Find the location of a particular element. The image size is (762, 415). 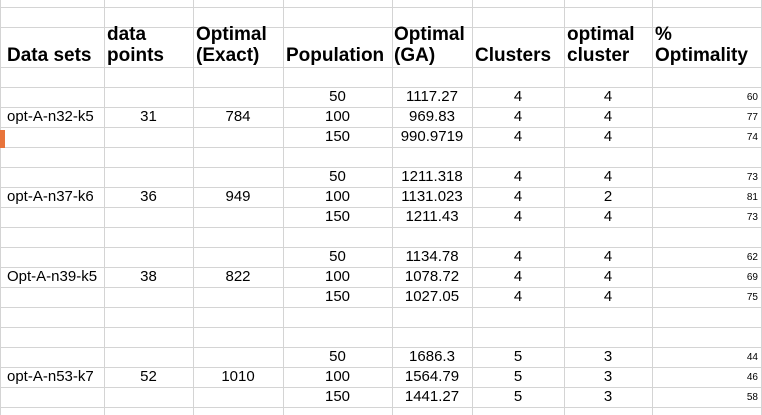

optimal-ga-cell: 1441.27 is located at coordinates (432, 396).